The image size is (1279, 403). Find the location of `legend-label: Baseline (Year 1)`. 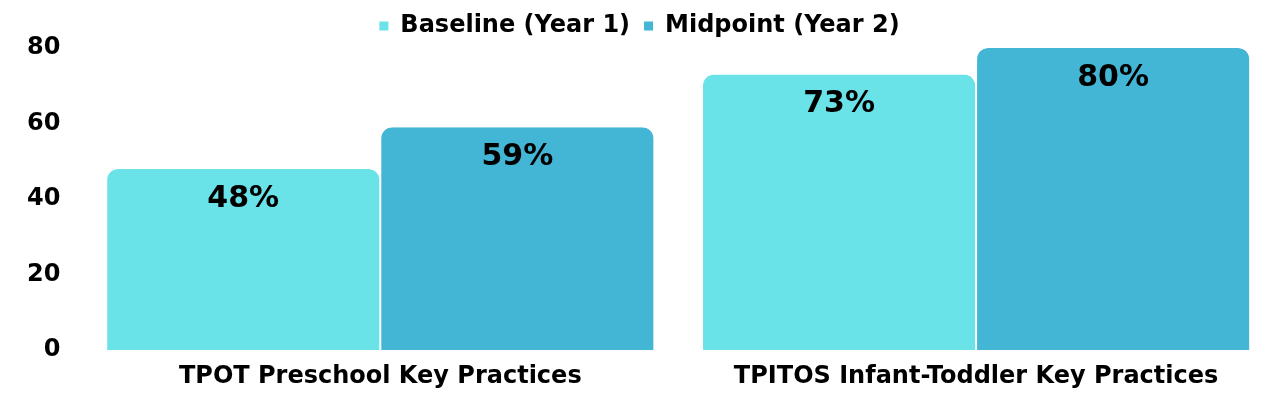

legend-label: Baseline (Year 1) is located at coordinates (515, 24).